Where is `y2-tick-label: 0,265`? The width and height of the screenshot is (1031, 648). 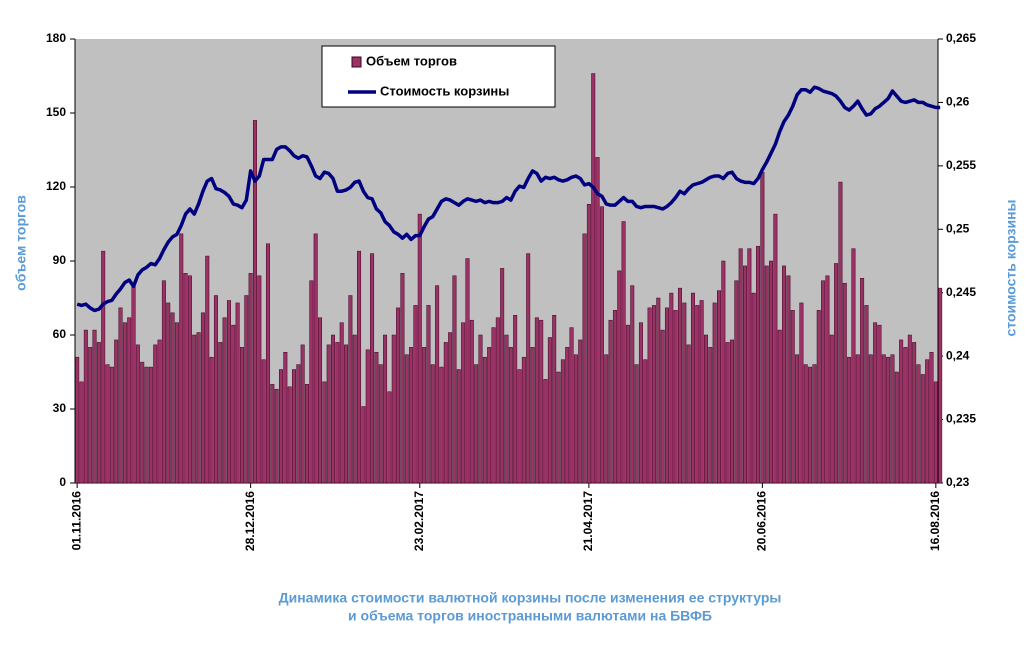
y2-tick-label: 0,265 is located at coordinates (961, 38).